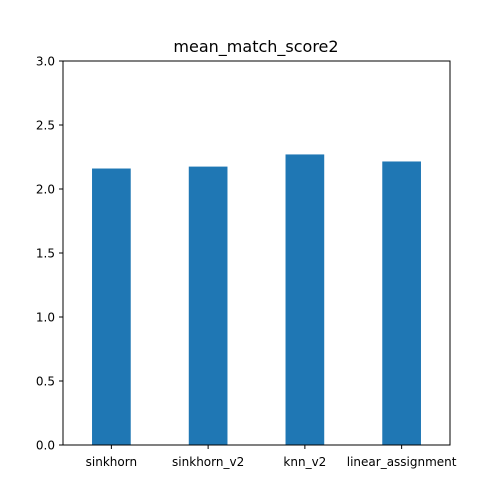  I want to click on x-tick-label: linear_assignment, so click(402, 462).